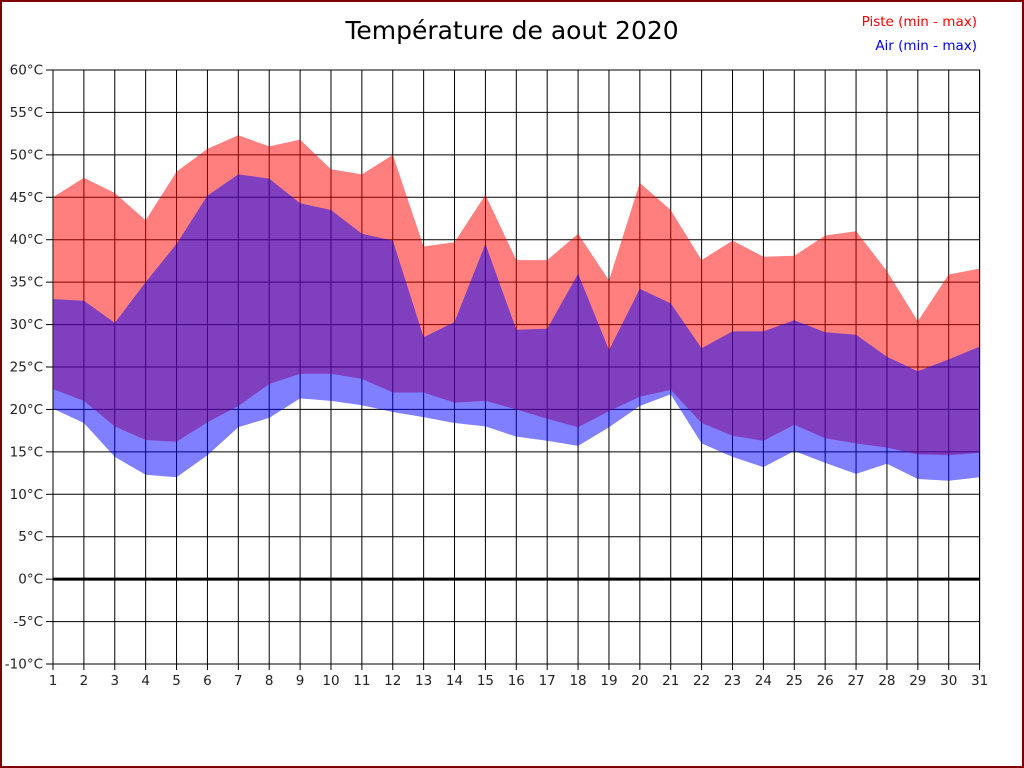 The width and height of the screenshot is (1024, 768). I want to click on x-tick-label: 21, so click(670, 681).